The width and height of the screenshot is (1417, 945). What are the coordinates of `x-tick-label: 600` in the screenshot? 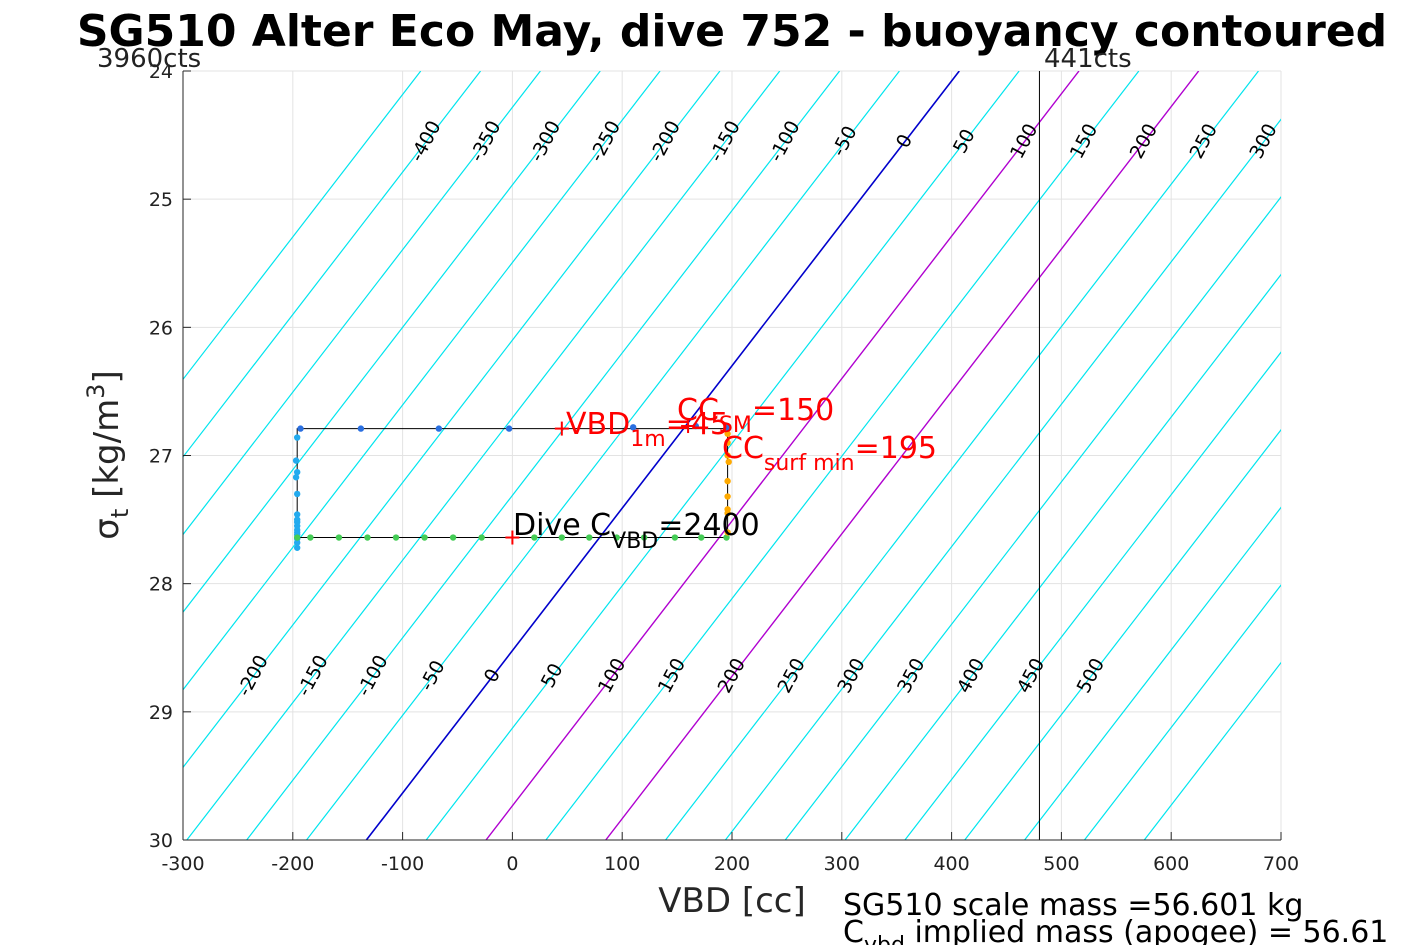 It's located at (1171, 864).